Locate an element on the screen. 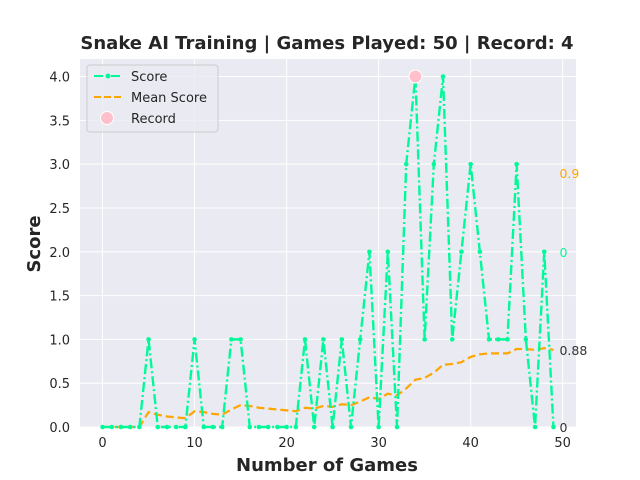  y-tick-label: 0.5 is located at coordinates (59, 384).